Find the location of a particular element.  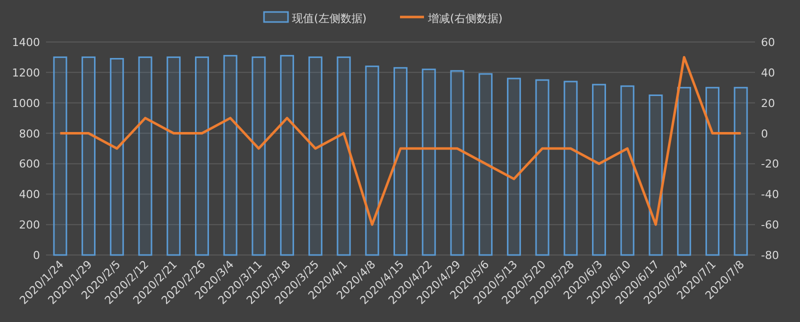

legend-label: 现值(左侧数据) is located at coordinates (329, 18).